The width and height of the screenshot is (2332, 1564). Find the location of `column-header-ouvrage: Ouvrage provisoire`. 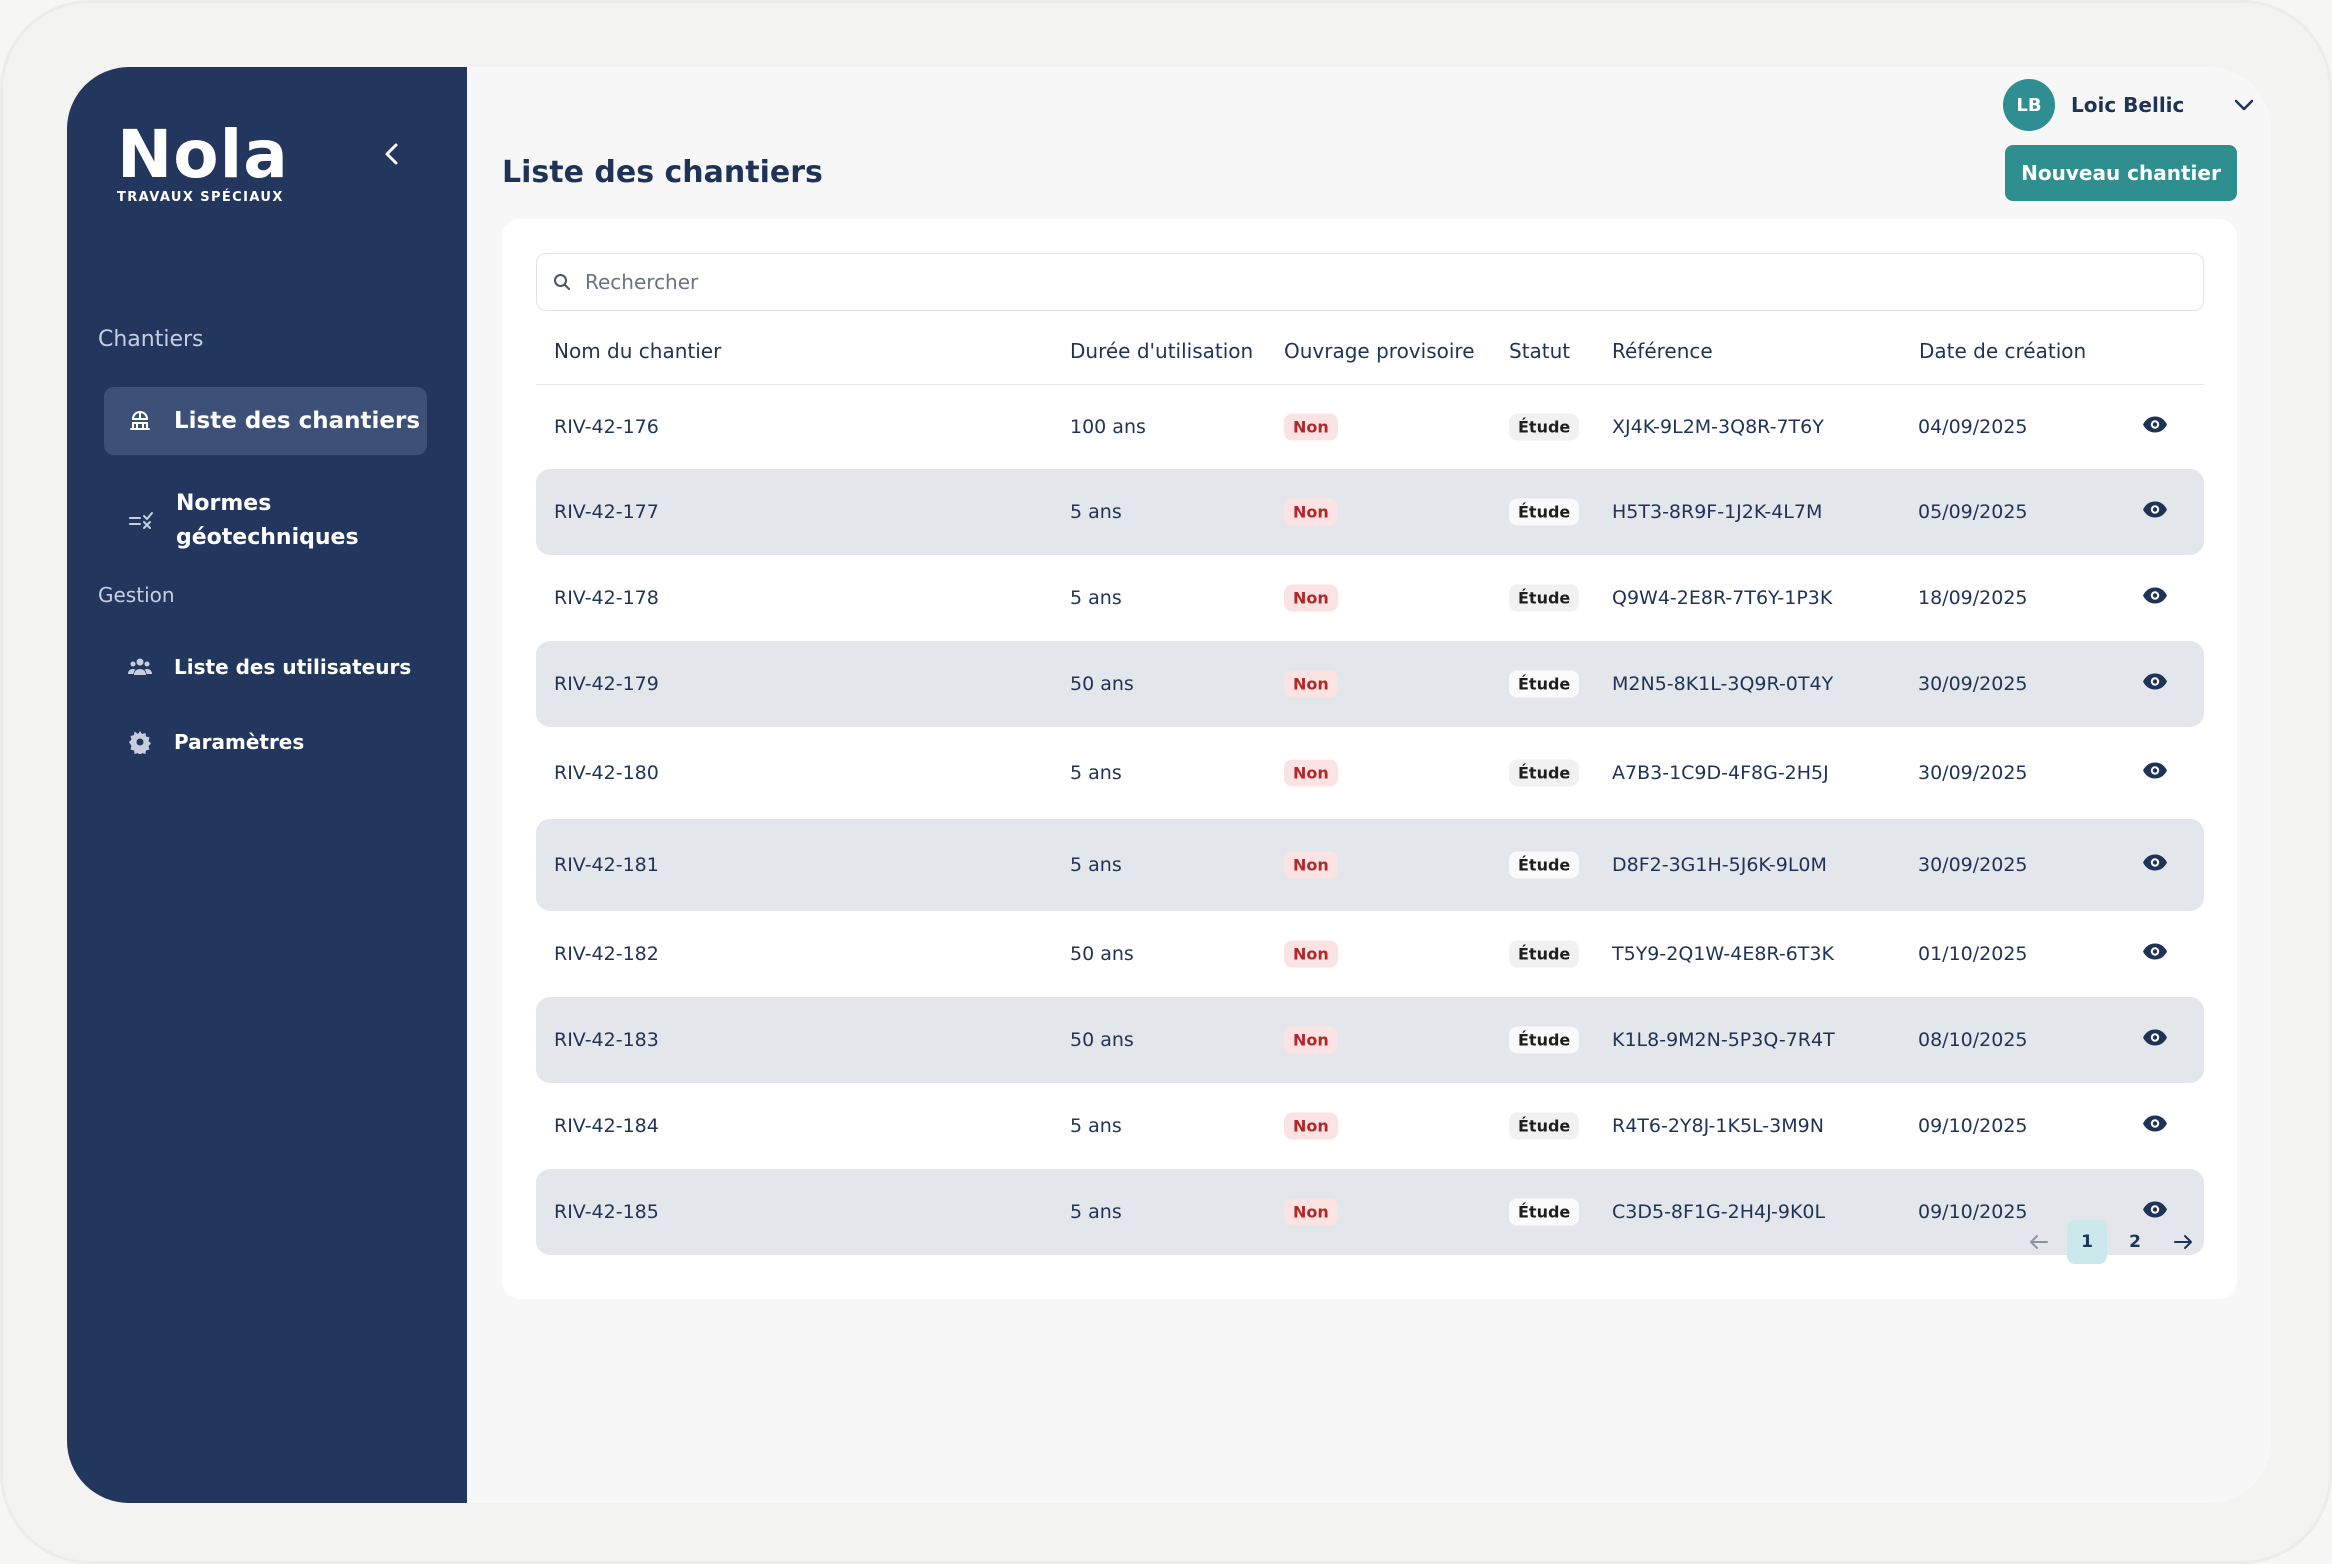

column-header-ouvrage: Ouvrage provisoire is located at coordinates (1379, 351).